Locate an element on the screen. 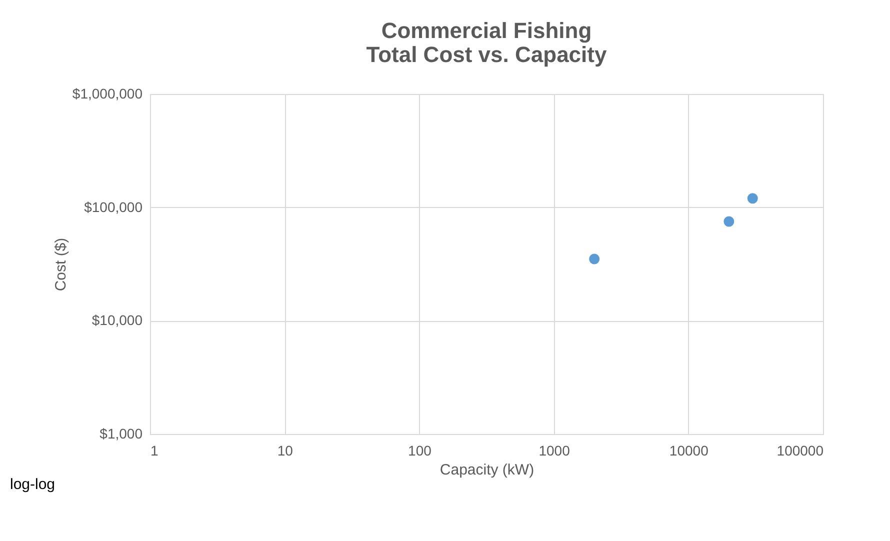 The width and height of the screenshot is (890, 541). y-tick-label: $10,000 is located at coordinates (117, 320).